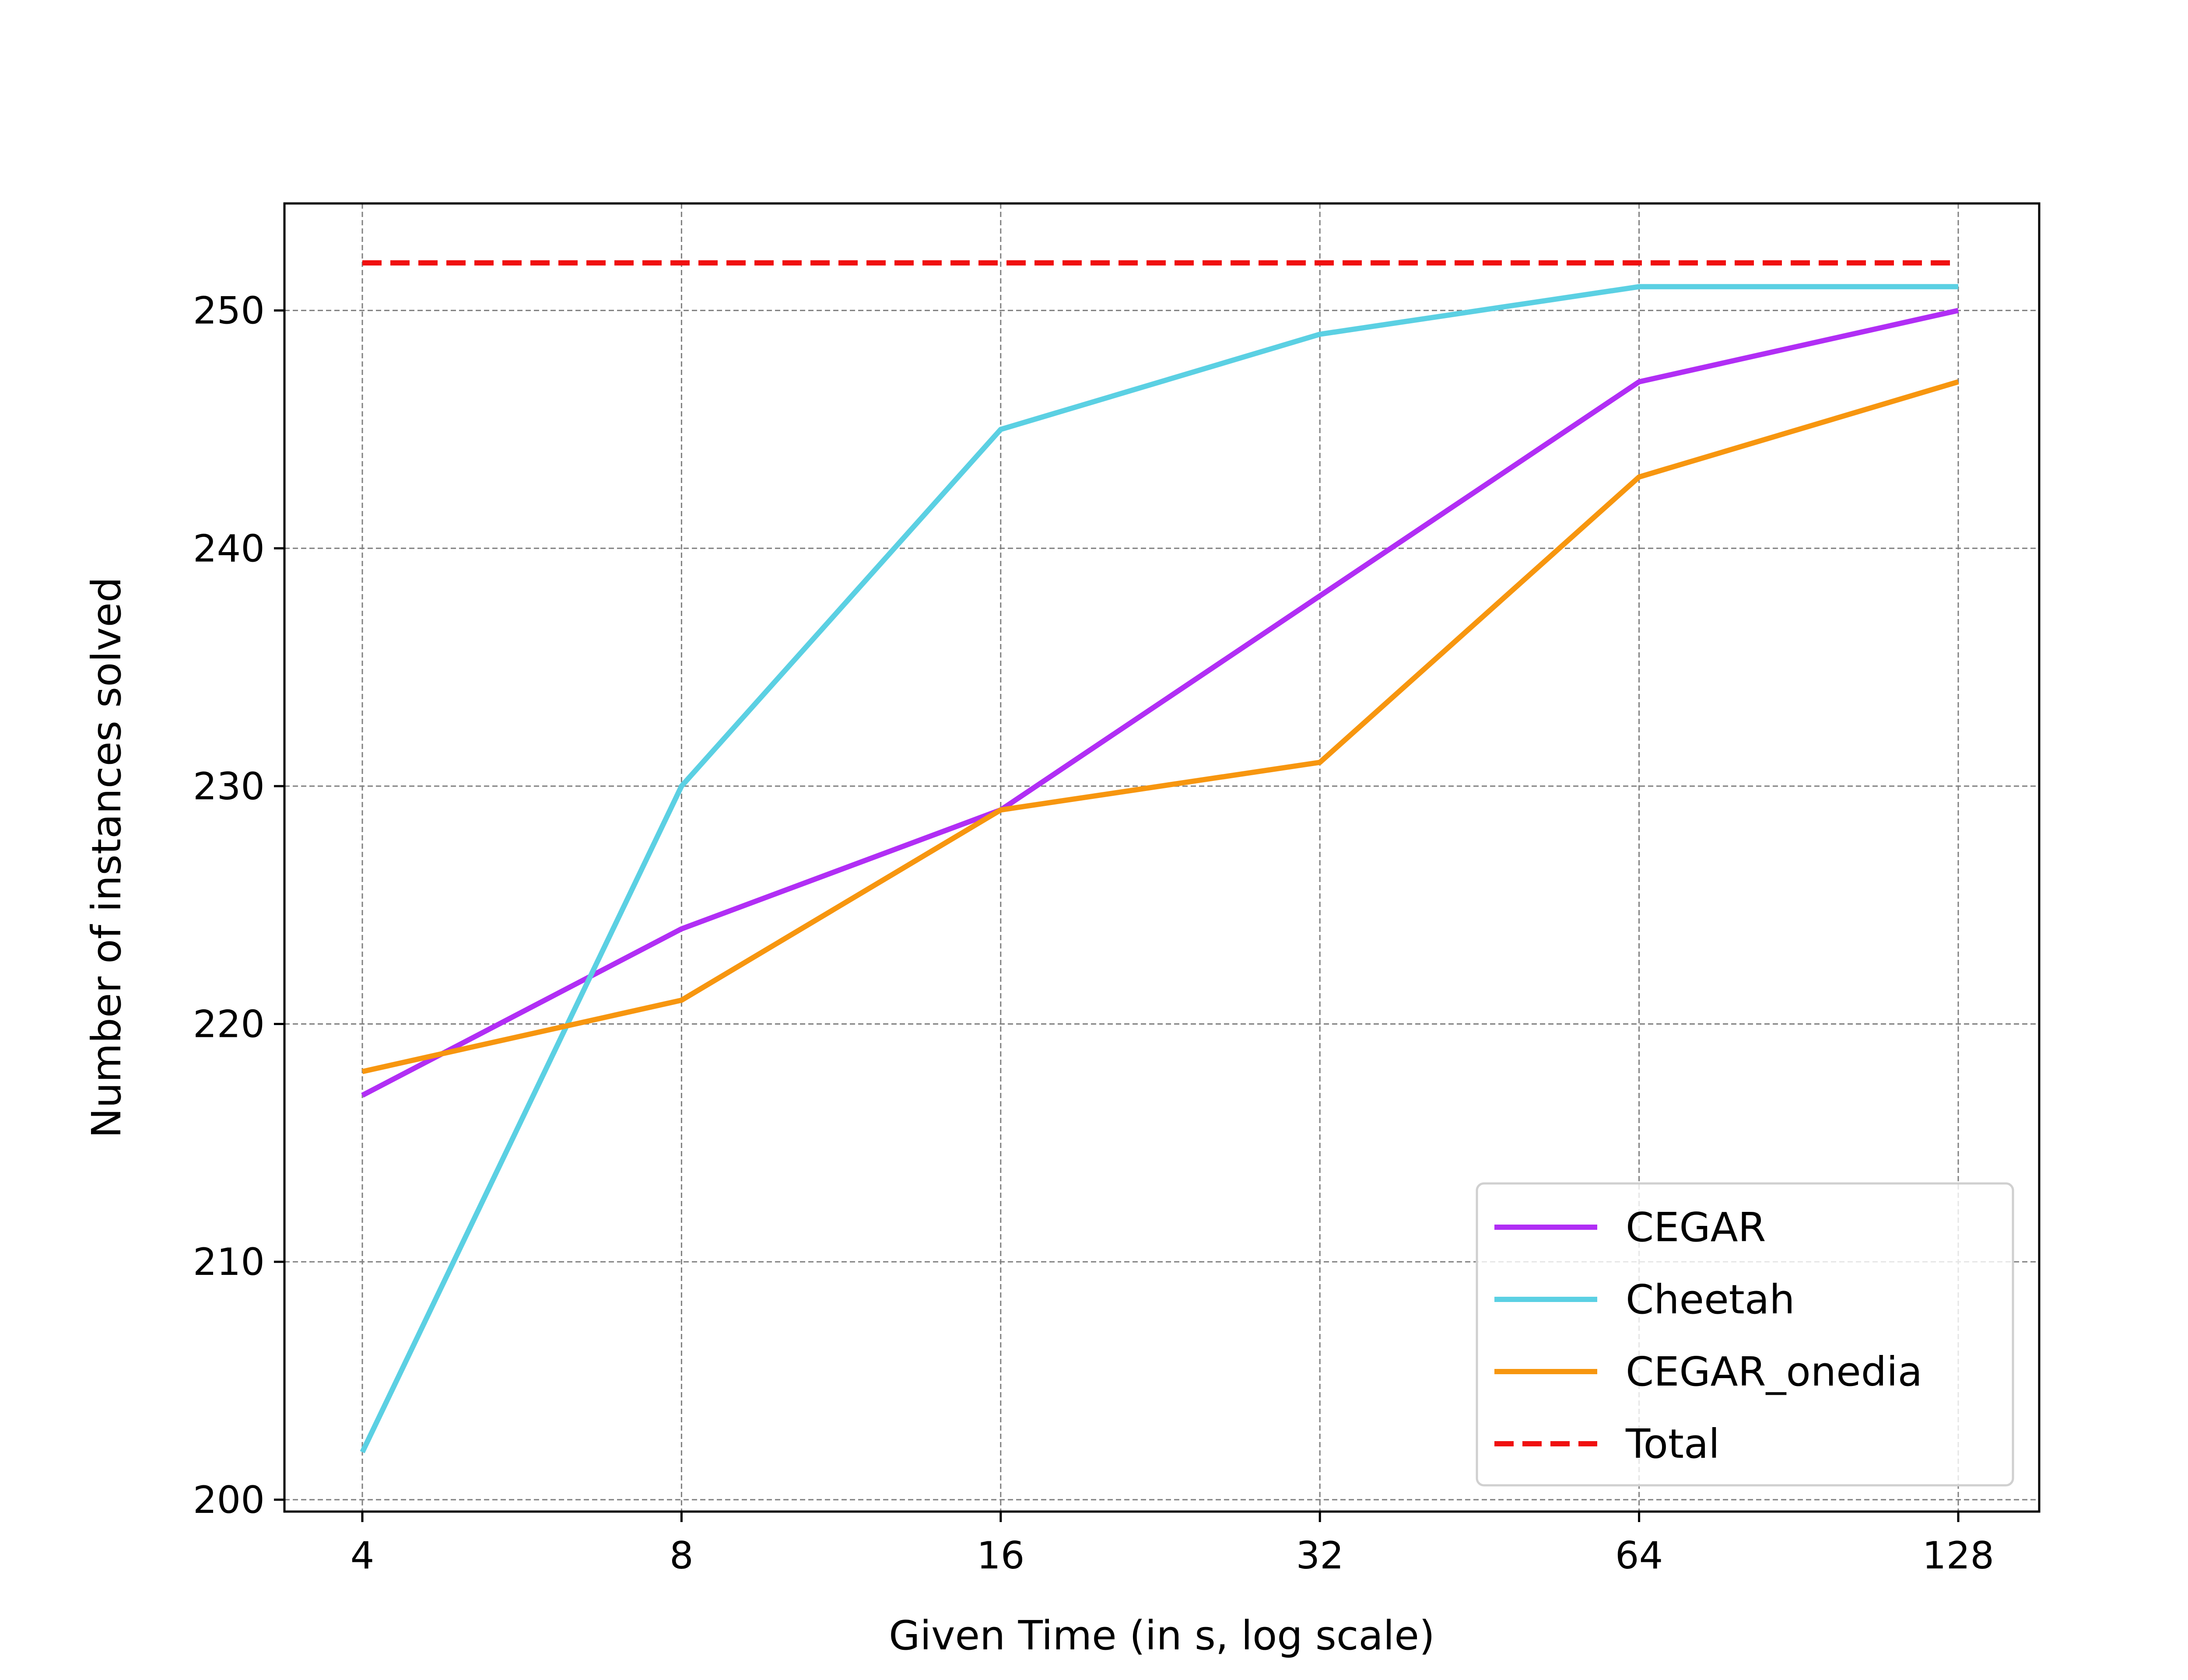 Image resolution: width=2188 pixels, height=1680 pixels. What do you see at coordinates (1696, 1227) in the screenshot?
I see `legend-label: CEGAR` at bounding box center [1696, 1227].